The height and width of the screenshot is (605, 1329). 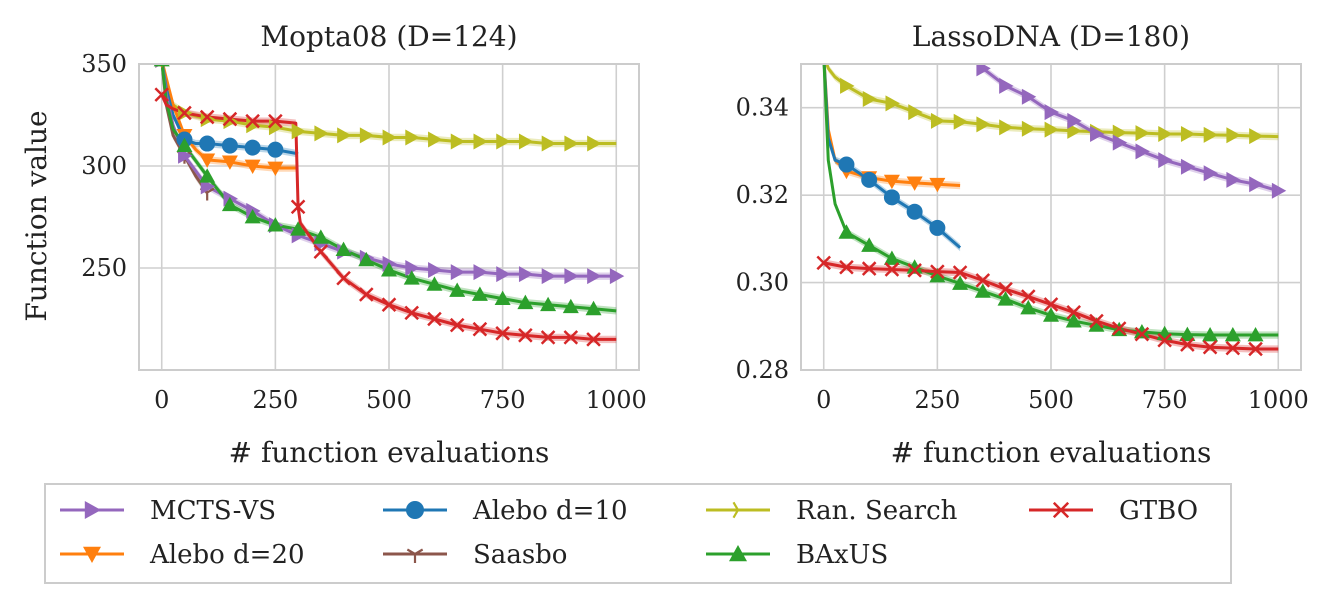 I want to click on legend-item-alebo10: Alebo d=10, so click(x=505, y=511).